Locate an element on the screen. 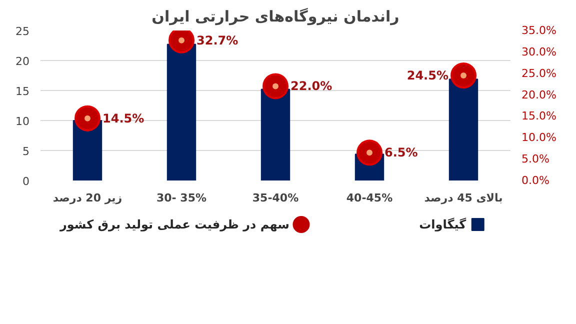 This screenshot has width=576, height=324. y2-tick-label: 10.0% is located at coordinates (539, 137).